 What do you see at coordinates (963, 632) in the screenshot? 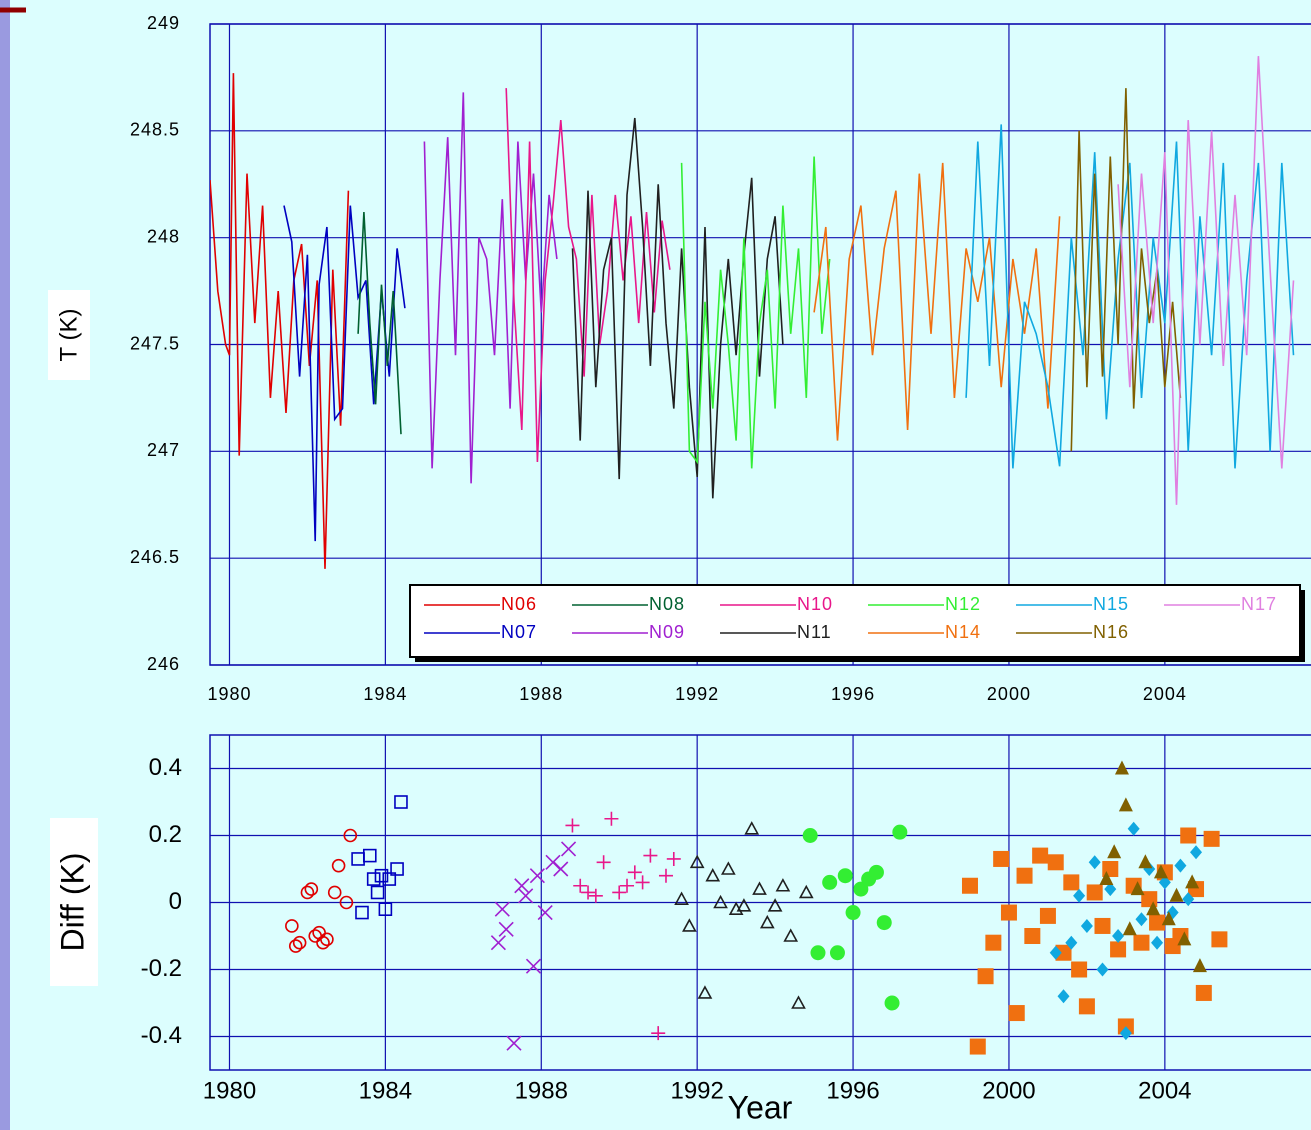
I see `legend-label: N14` at bounding box center [963, 632].